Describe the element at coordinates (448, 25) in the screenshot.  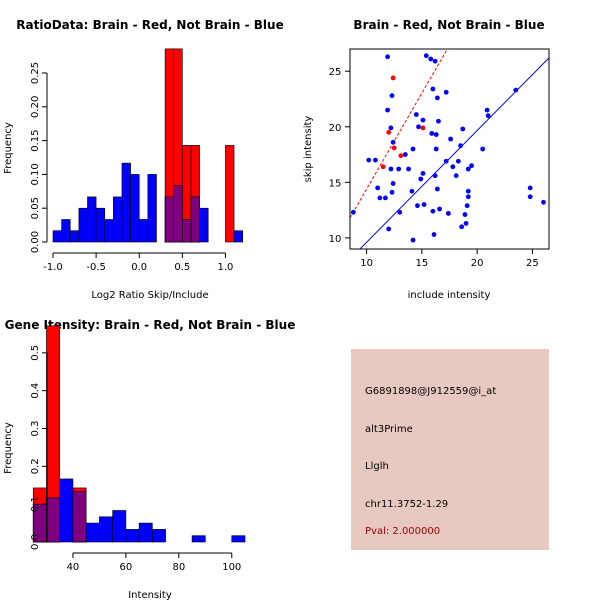
I see `scatter-title: Brain - Red, Not Brain - Blue` at that location.